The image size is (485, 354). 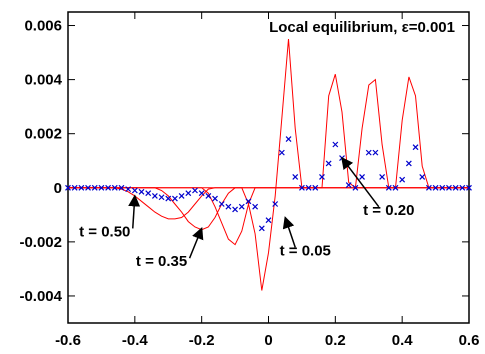 I want to click on x-tick-label: 0, so click(x=268, y=340).